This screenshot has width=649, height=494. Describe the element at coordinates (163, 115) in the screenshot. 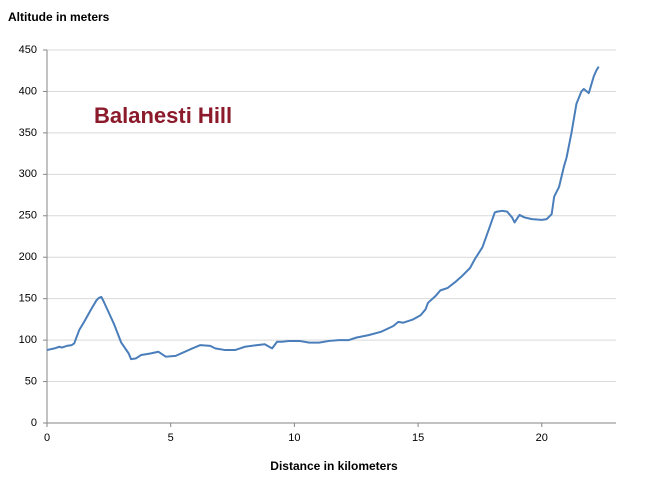

I see `annotation: Balanesti Hill` at that location.